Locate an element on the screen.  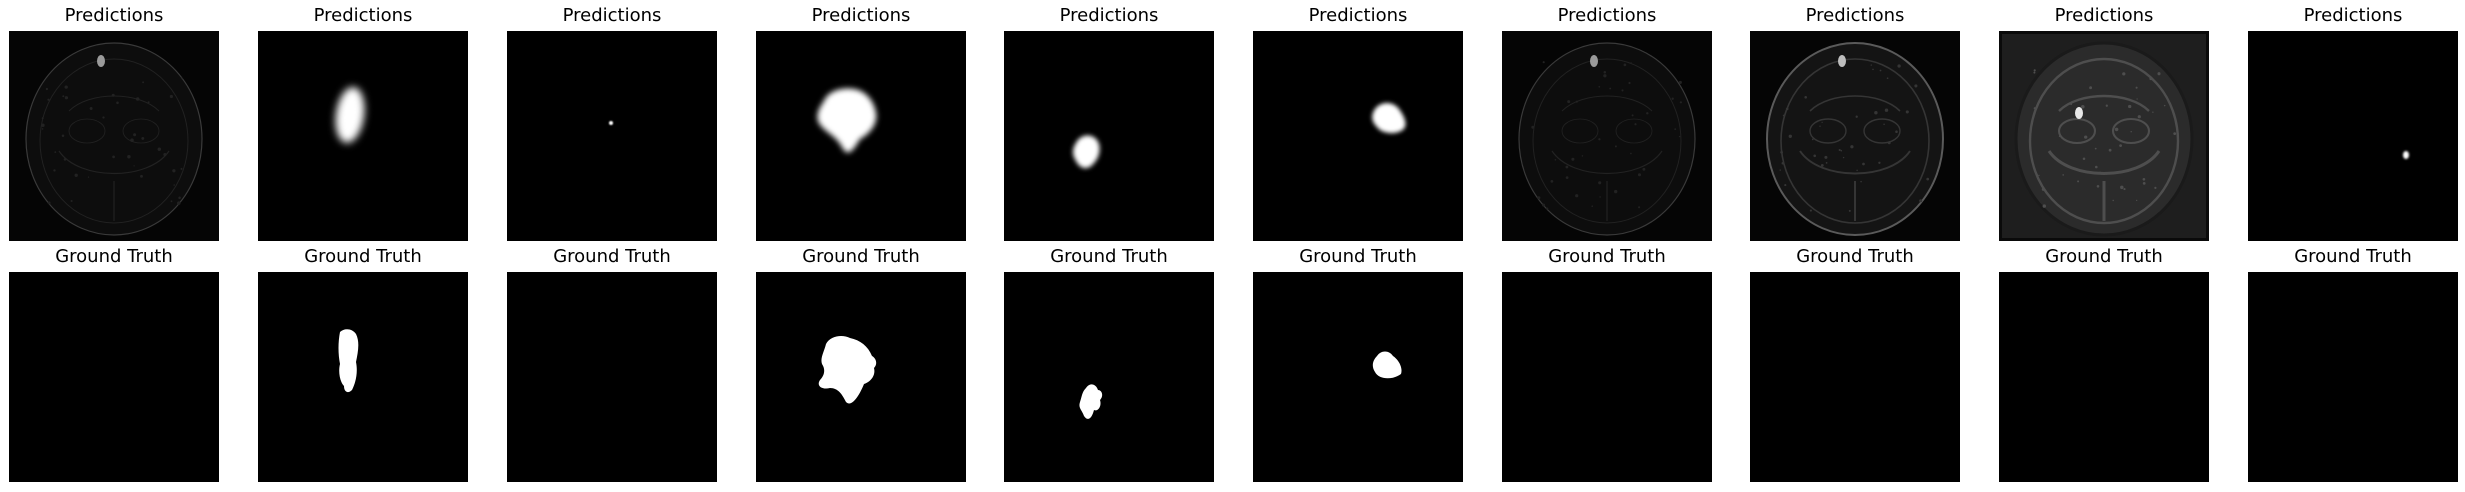
prediction-panel-8: Predictions is located at coordinates (1855, 120).